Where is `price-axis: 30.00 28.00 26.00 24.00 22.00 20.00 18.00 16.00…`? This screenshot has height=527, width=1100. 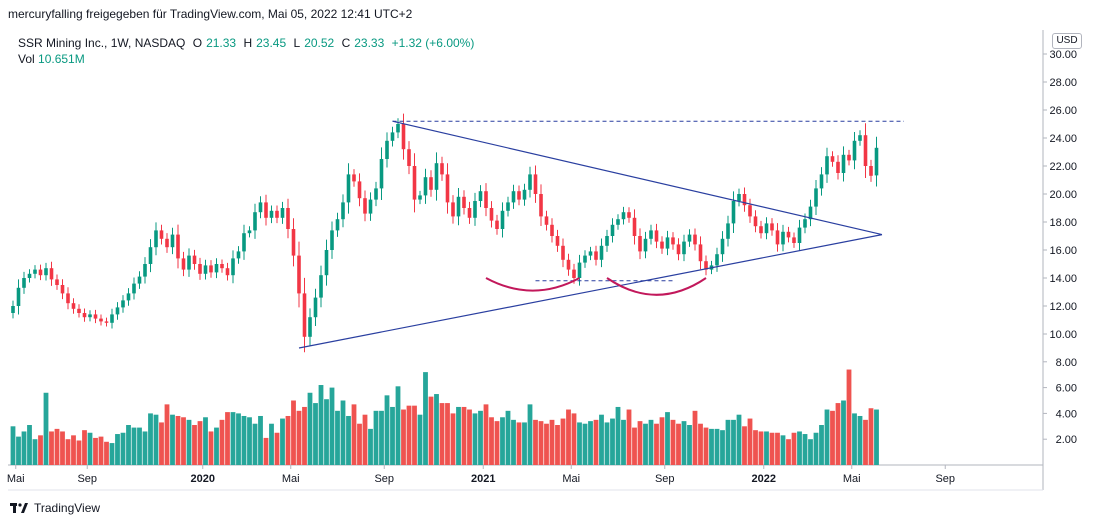 price-axis: 30.00 28.00 26.00 24.00 22.00 20.00 18.00 16.00… is located at coordinates (1060, 247).